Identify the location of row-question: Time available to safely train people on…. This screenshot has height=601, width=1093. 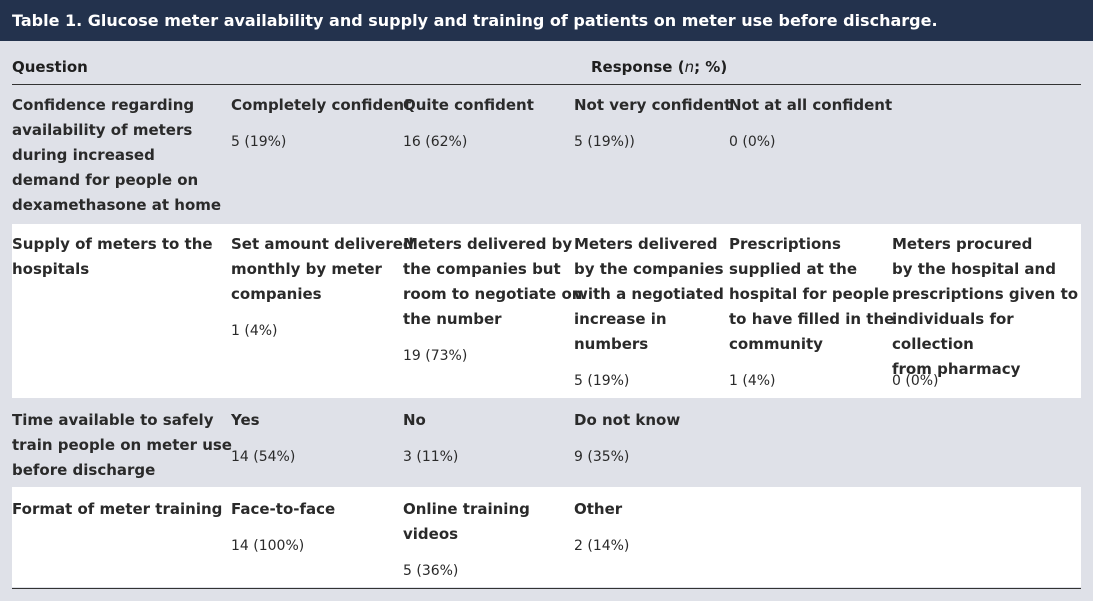
(122, 445).